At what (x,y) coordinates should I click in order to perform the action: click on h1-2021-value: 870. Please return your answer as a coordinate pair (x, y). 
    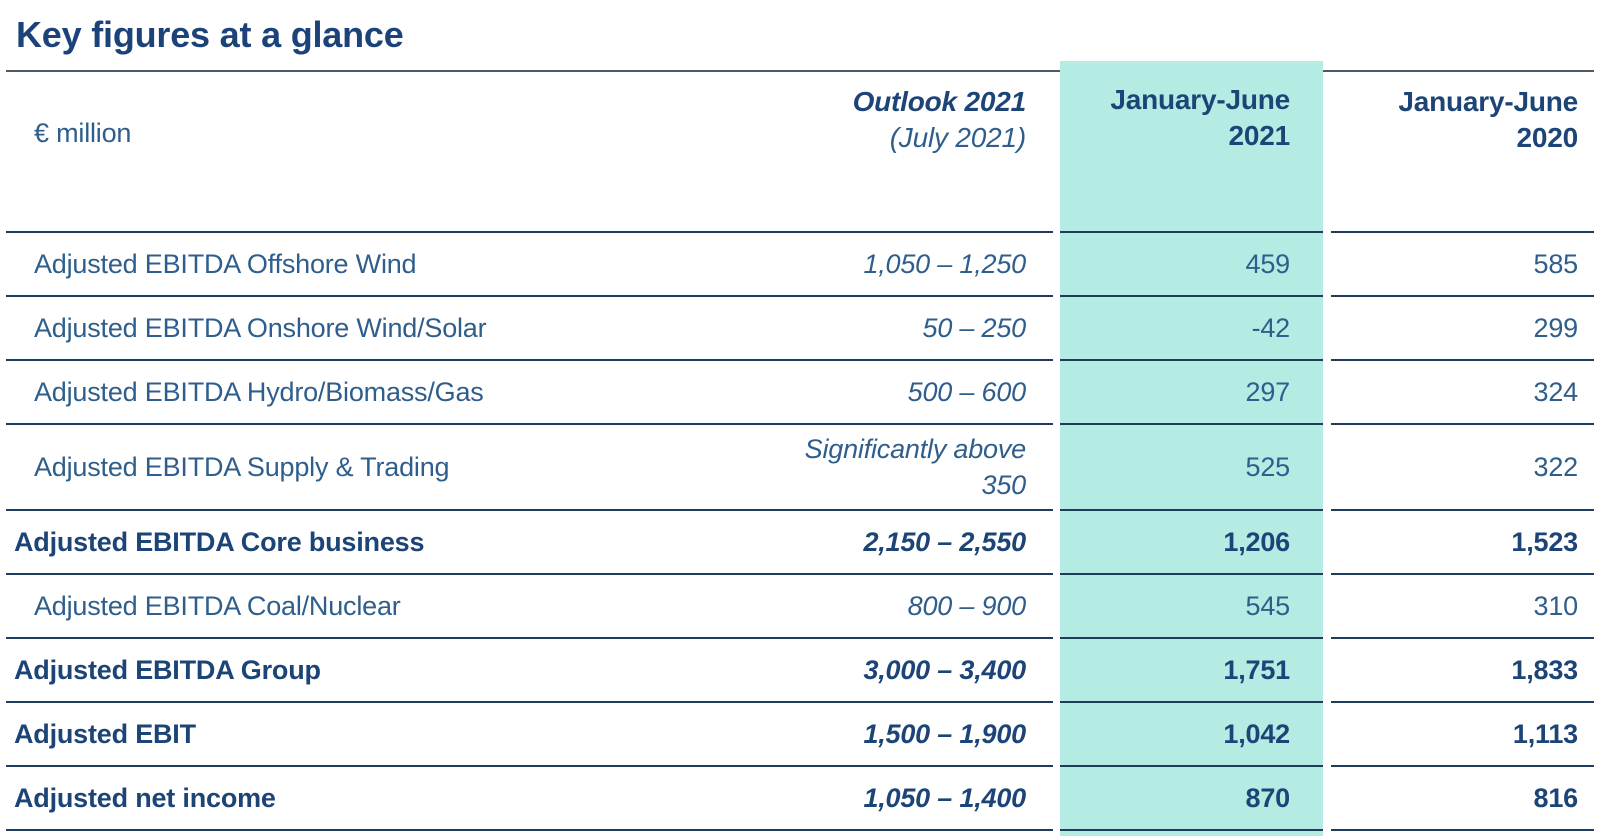
    Looking at the image, I should click on (1191, 799).